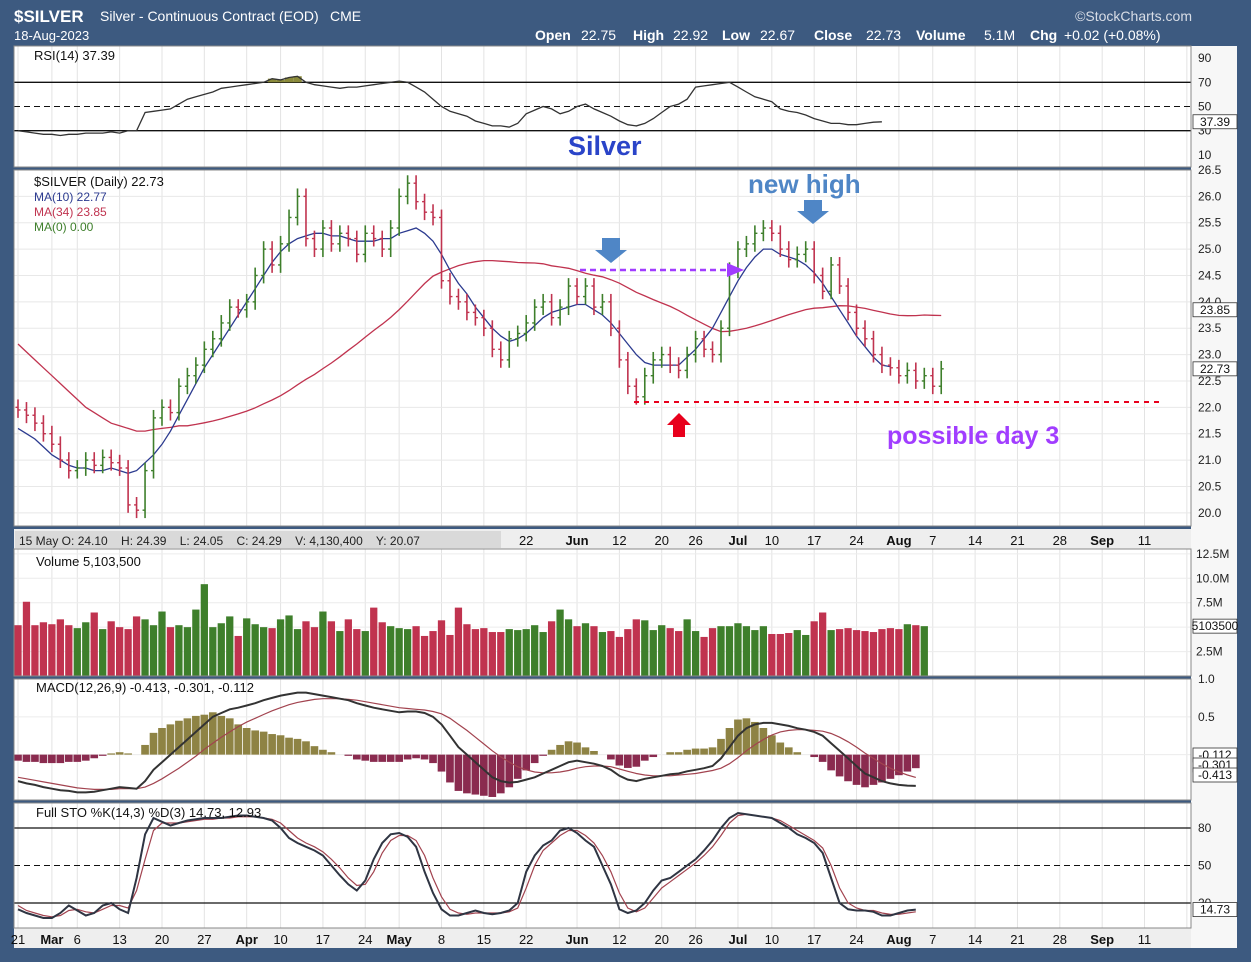 The height and width of the screenshot is (962, 1251). I want to click on date-label-bottom-Apr: Apr, so click(246, 939).